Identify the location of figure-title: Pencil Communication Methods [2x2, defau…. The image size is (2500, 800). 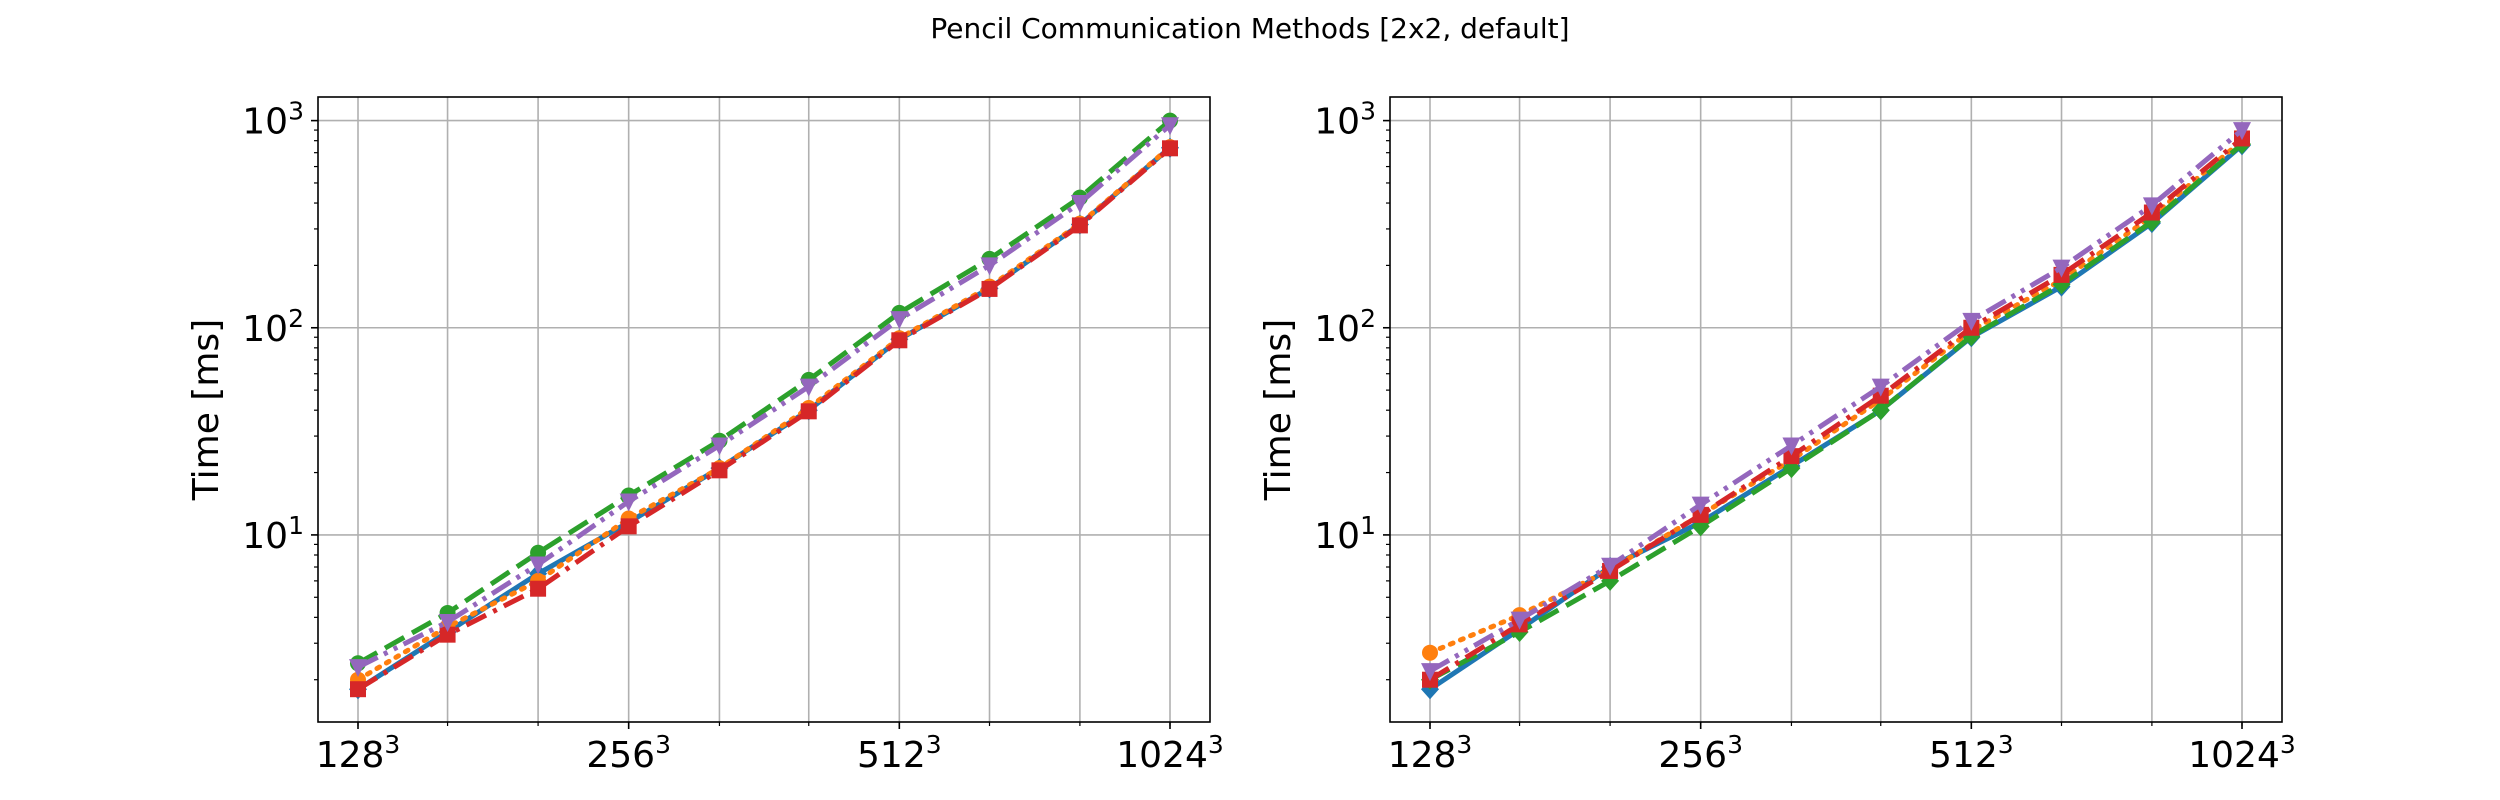
(1250, 28).